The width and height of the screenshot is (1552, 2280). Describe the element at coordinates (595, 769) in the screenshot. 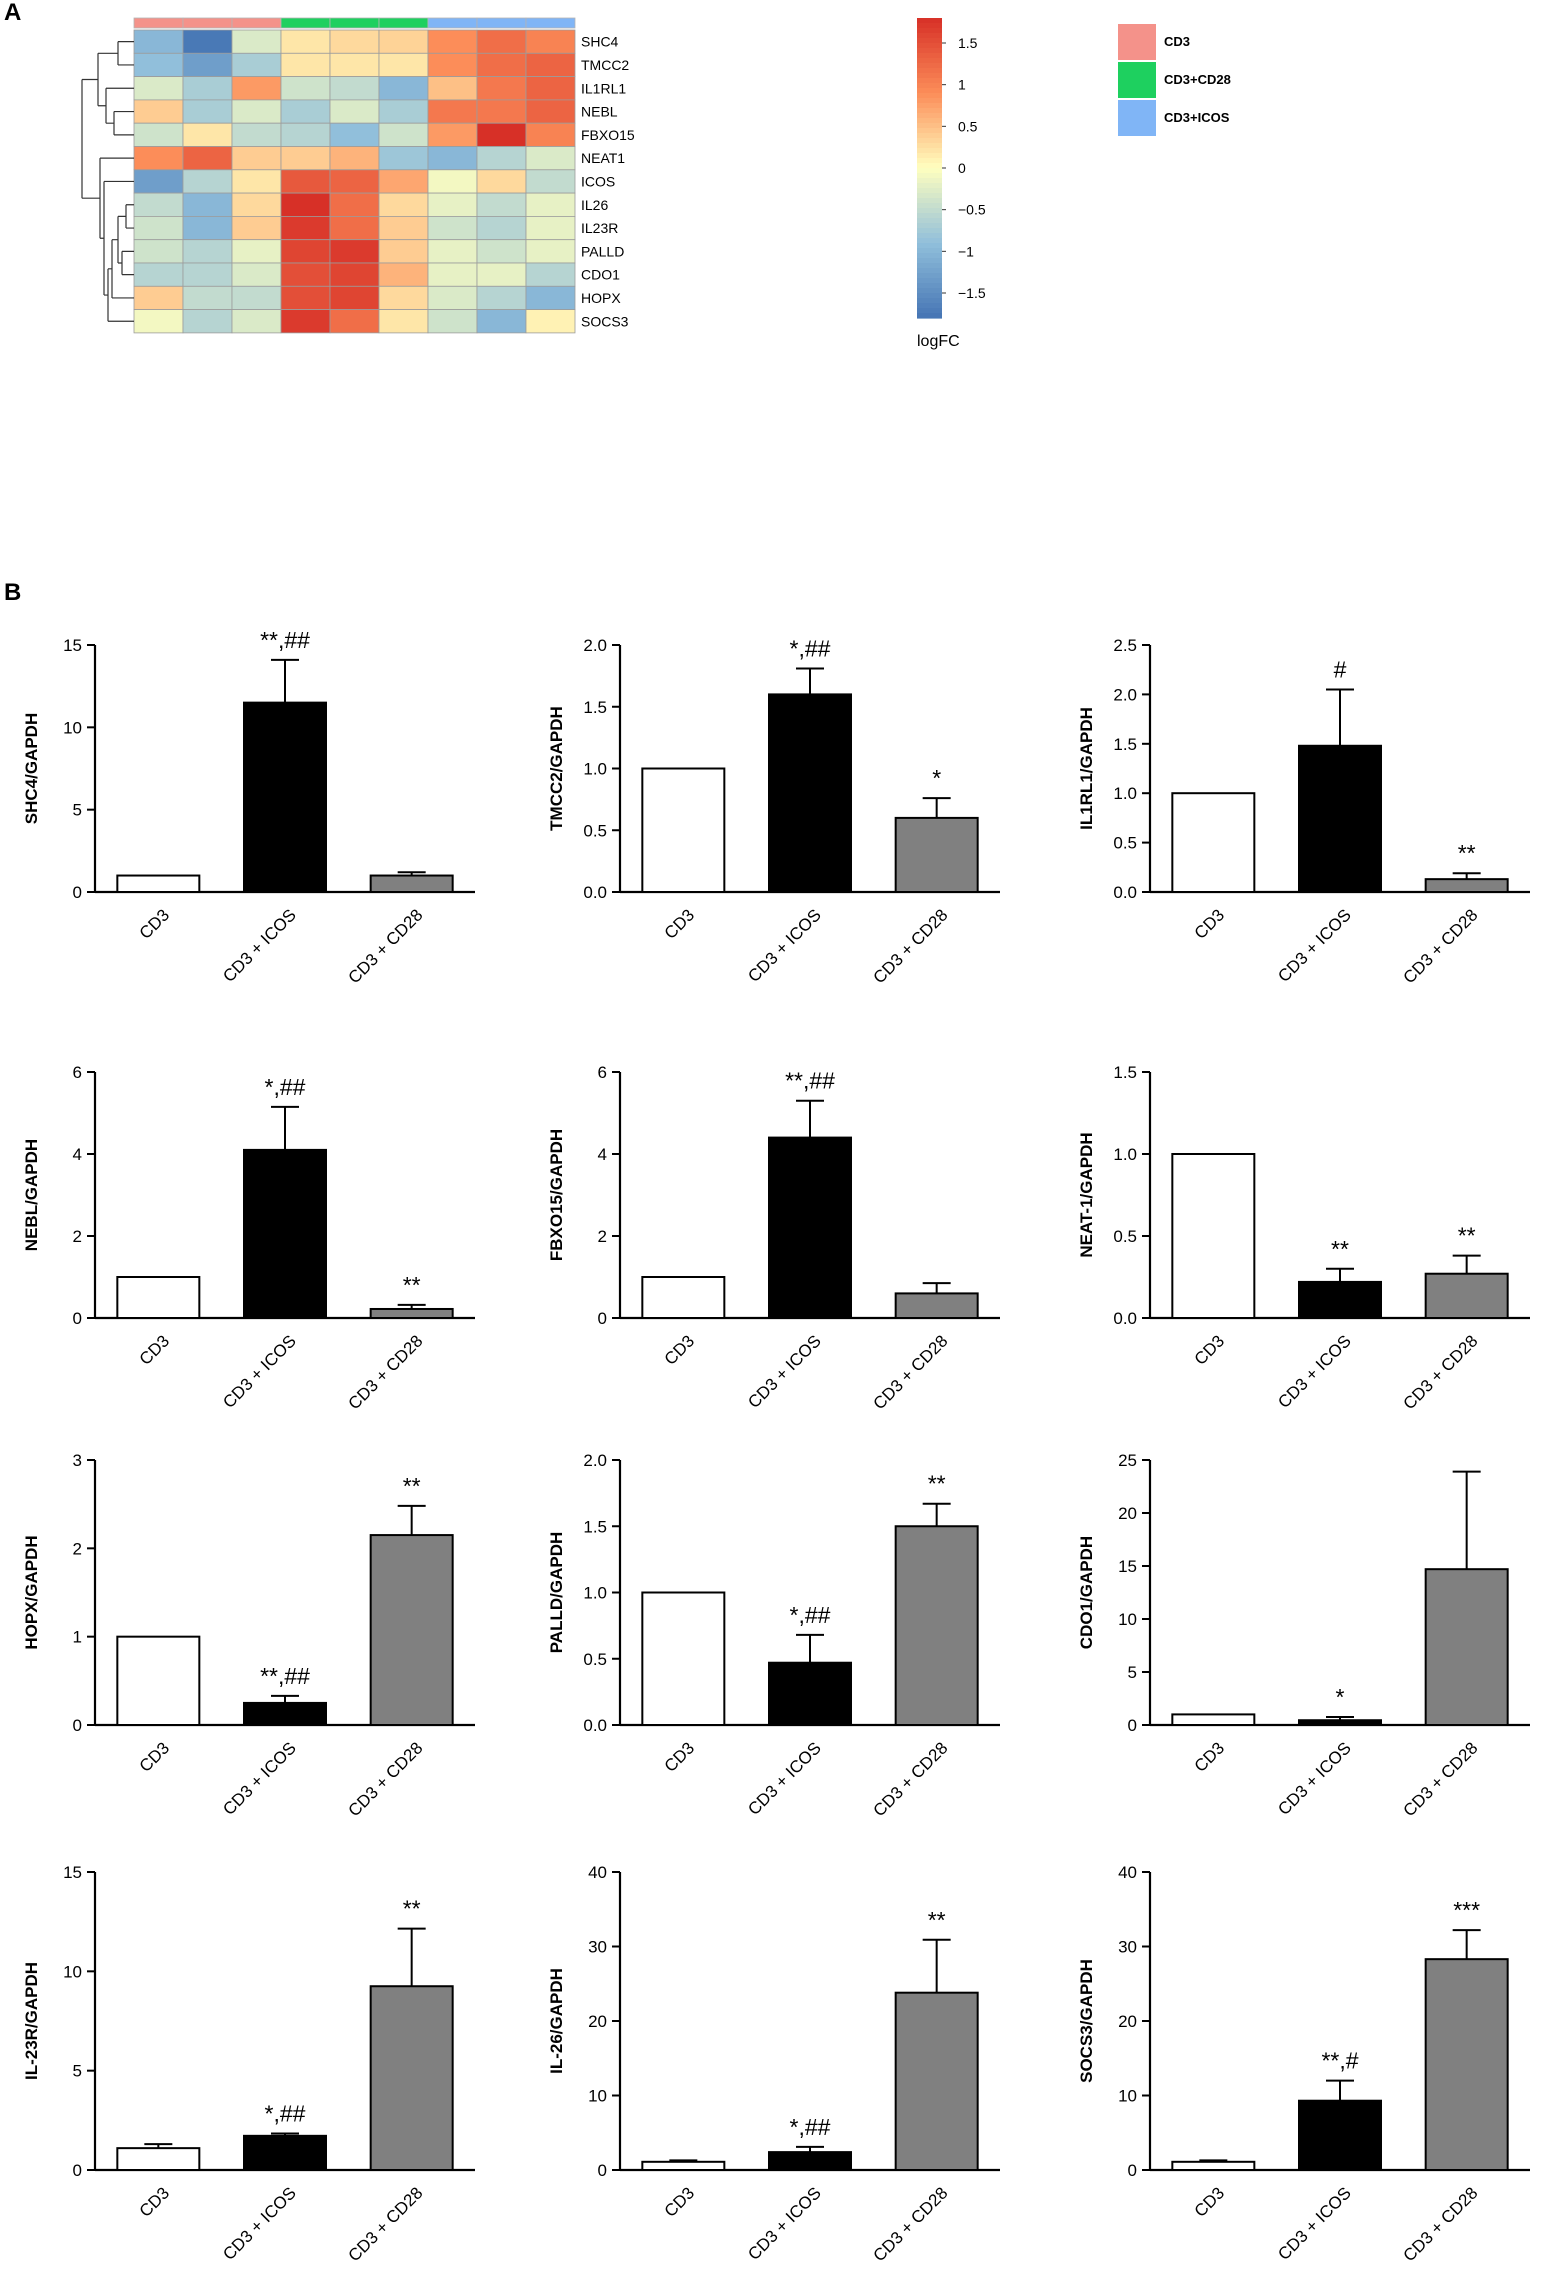

I see `y-tick-label: 1.0` at that location.